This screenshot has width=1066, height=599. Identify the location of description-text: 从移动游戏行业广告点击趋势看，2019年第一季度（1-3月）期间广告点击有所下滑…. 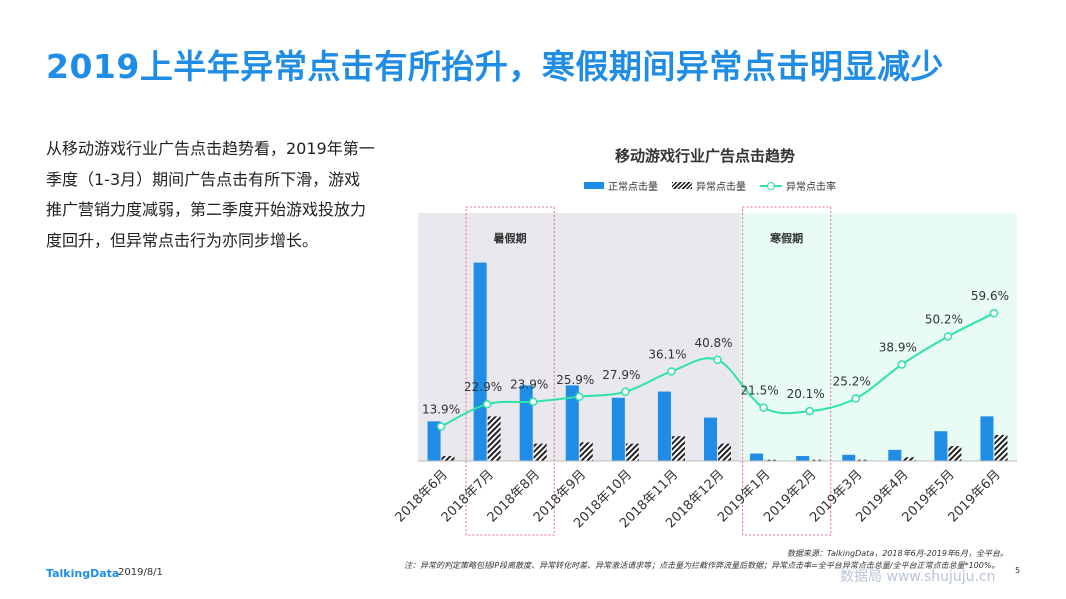
(210, 194).